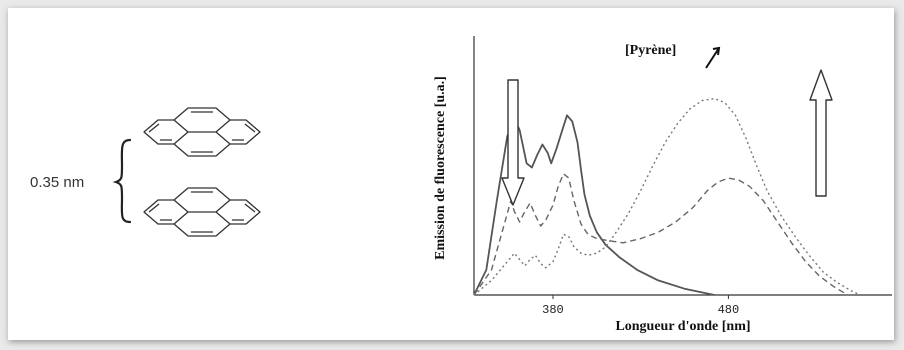 The image size is (904, 350). What do you see at coordinates (682, 326) in the screenshot?
I see `x-axis-label: Longueur d'onde [nm]` at bounding box center [682, 326].